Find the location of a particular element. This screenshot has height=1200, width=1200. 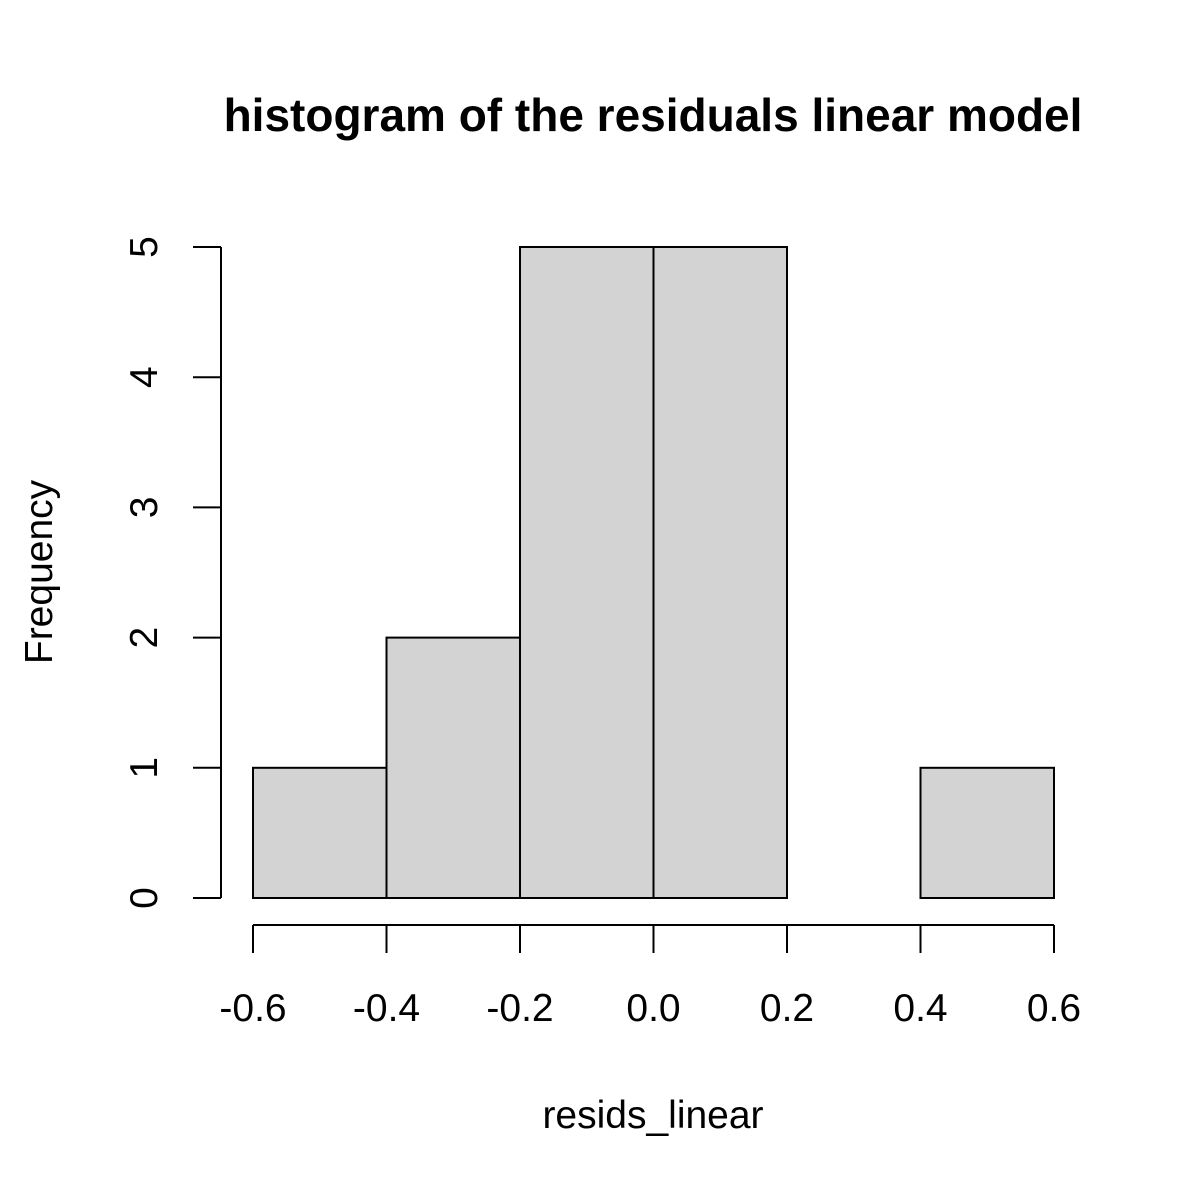

x-tick-label-5: 0.4 is located at coordinates (920, 1008).